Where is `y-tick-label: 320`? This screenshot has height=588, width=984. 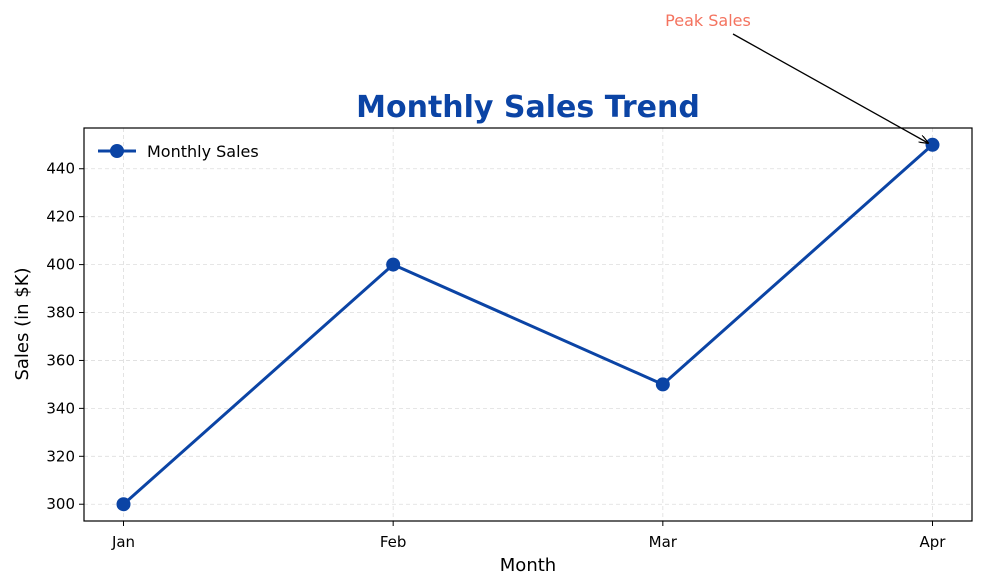
y-tick-label: 320 is located at coordinates (60, 456).